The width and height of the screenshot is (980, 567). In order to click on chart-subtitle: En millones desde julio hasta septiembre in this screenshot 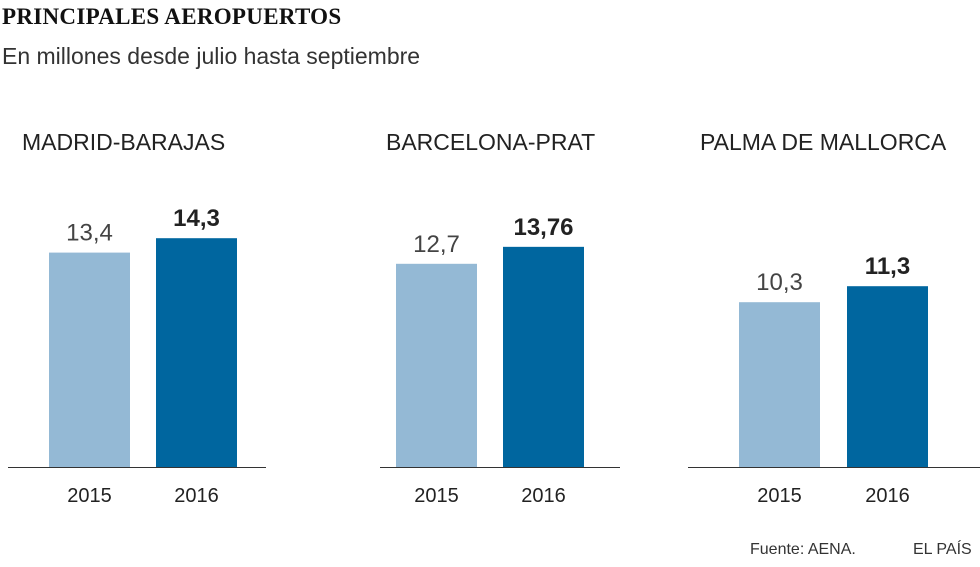, I will do `click(211, 56)`.